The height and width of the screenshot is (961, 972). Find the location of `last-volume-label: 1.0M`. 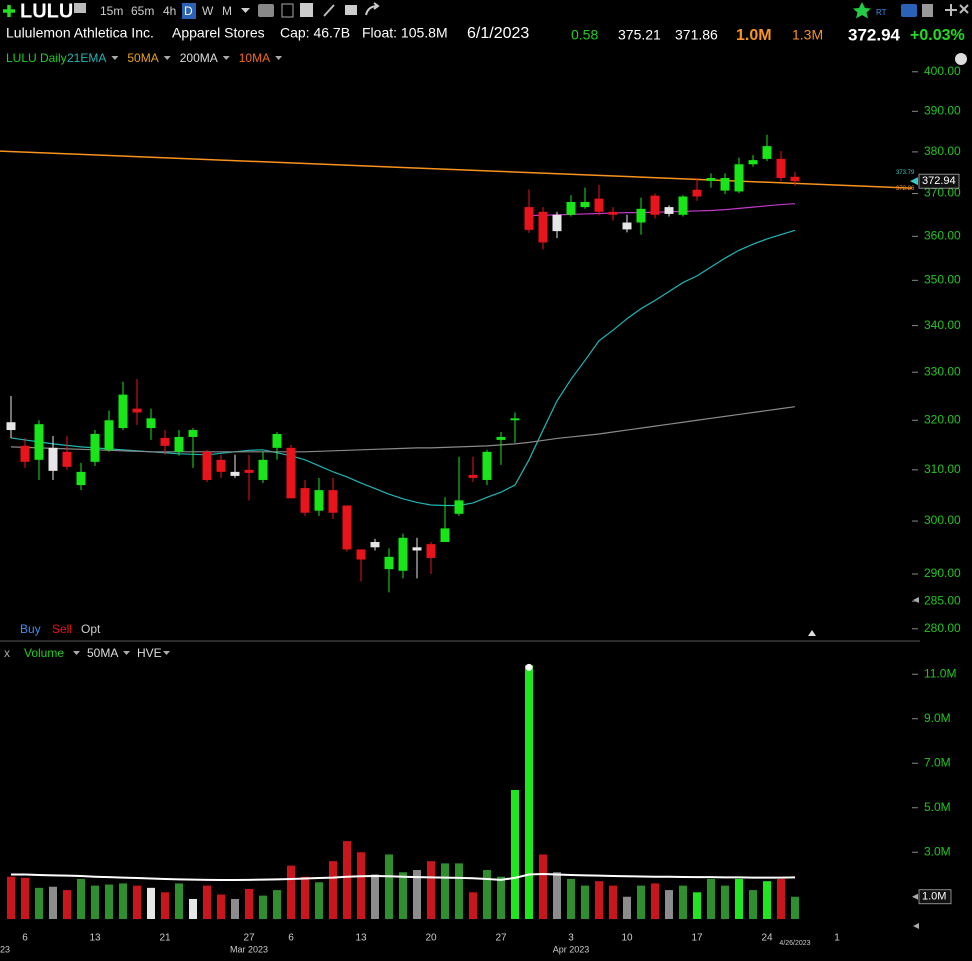

last-volume-label: 1.0M is located at coordinates (934, 897).